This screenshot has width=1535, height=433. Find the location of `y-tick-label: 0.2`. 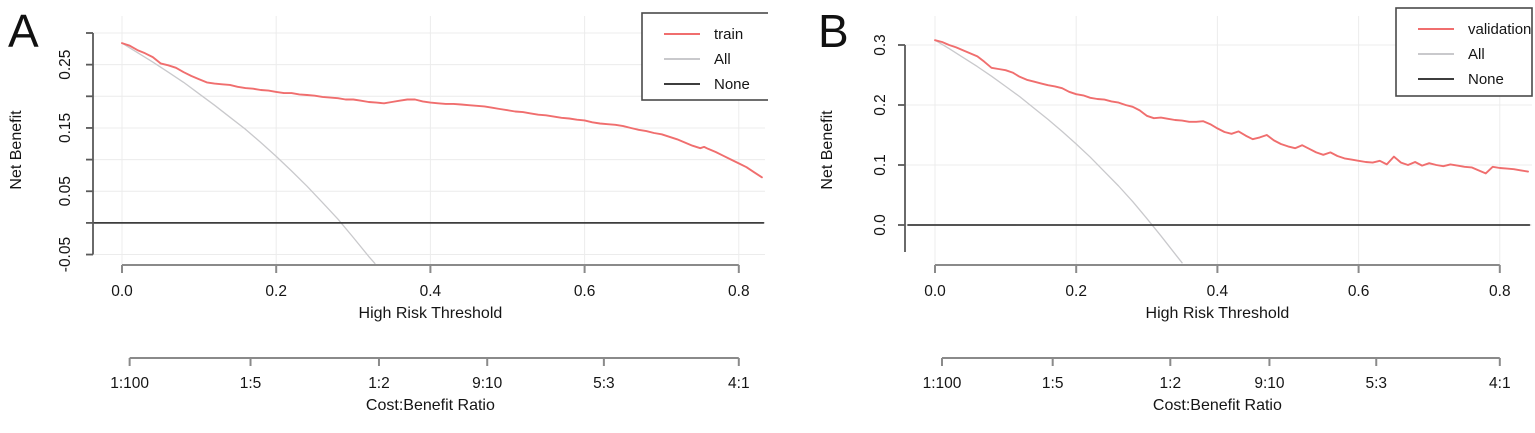

y-tick-label: 0.2 is located at coordinates (880, 105).